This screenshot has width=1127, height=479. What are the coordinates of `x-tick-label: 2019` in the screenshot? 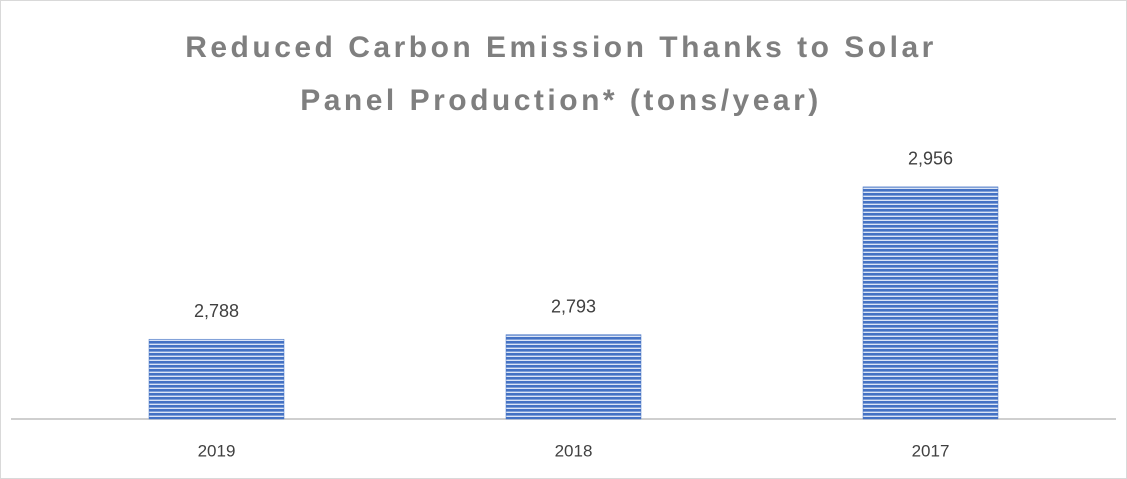 It's located at (217, 450).